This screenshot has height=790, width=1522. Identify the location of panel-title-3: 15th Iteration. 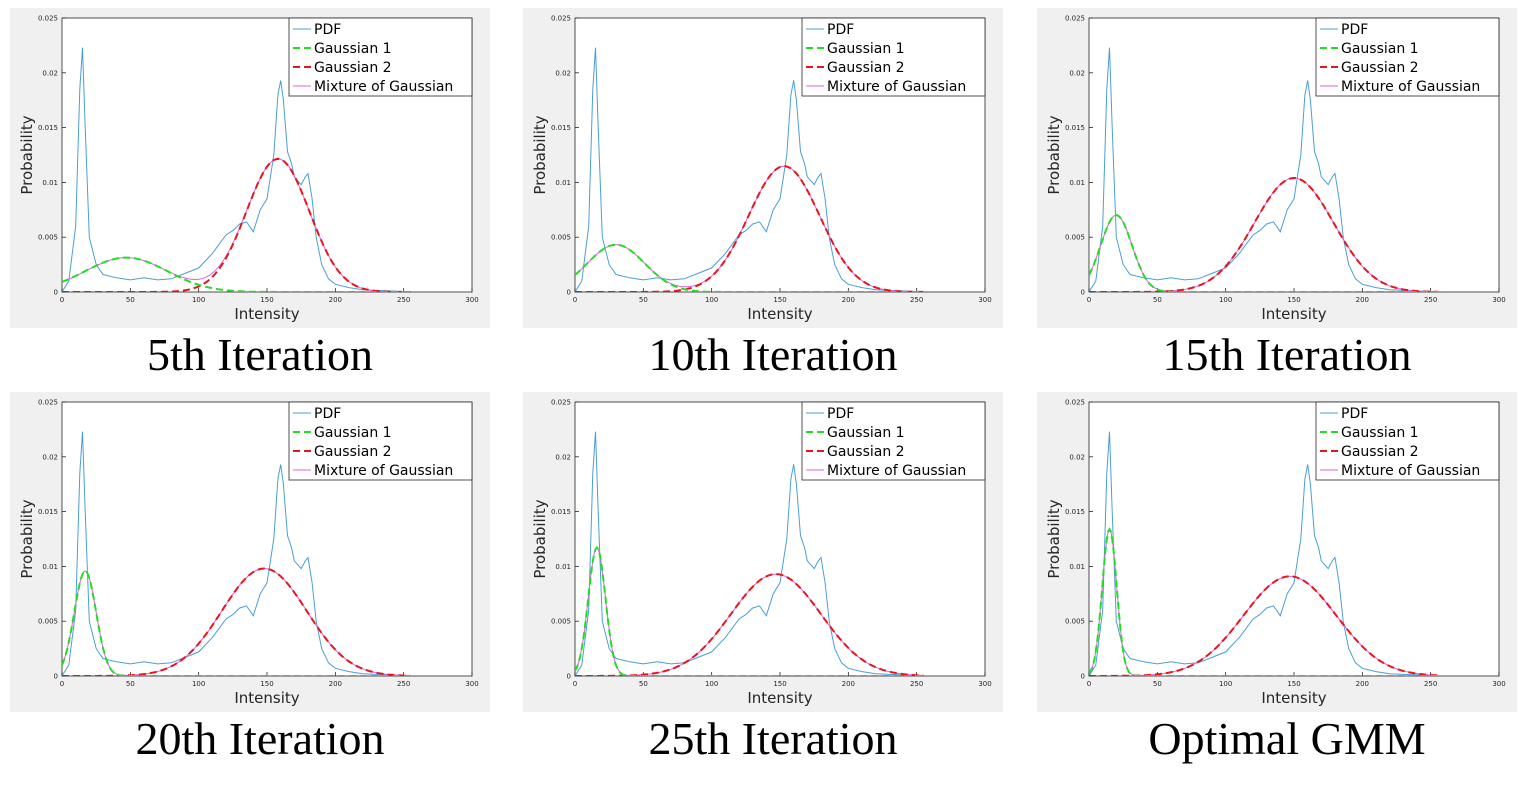
(1287, 354).